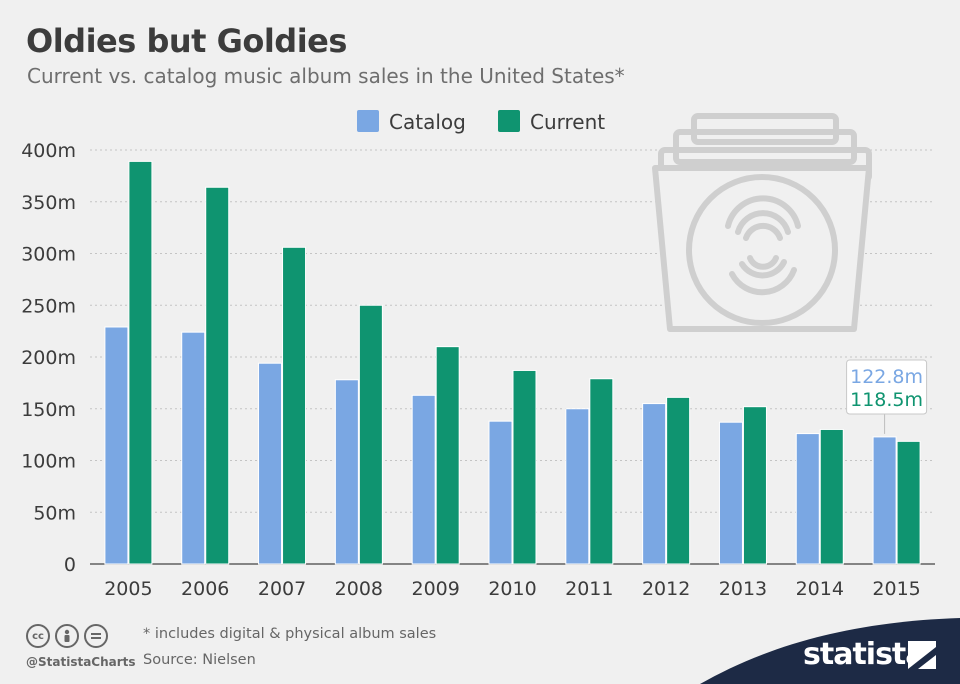  What do you see at coordinates (116, 445) in the screenshot?
I see `catalog-bar-2005` at bounding box center [116, 445].